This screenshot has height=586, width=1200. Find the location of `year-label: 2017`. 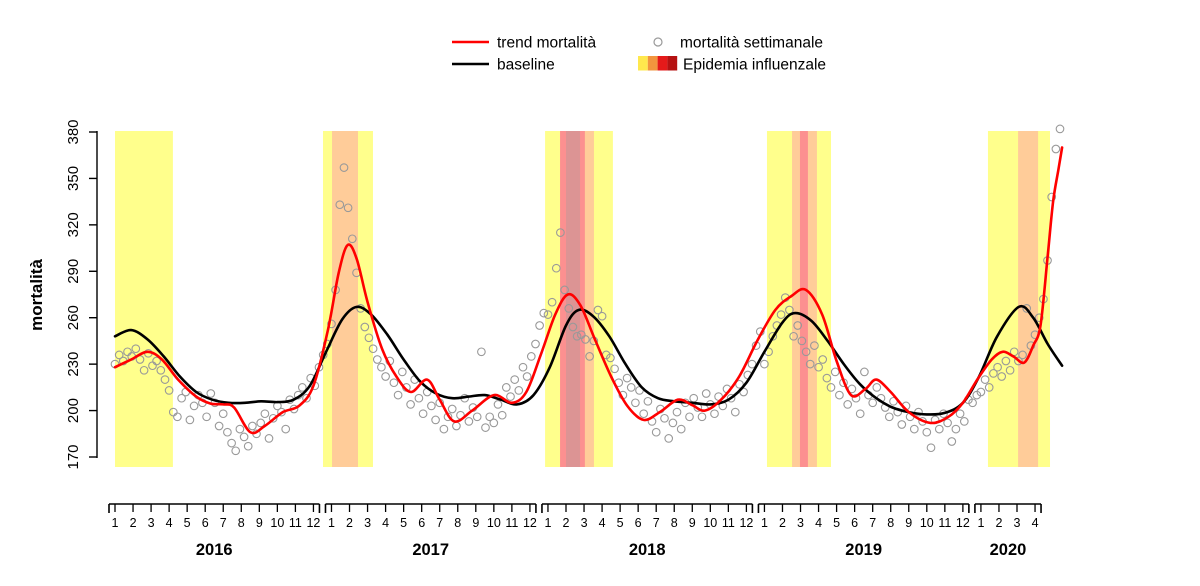

year-label: 2017 is located at coordinates (430, 550).